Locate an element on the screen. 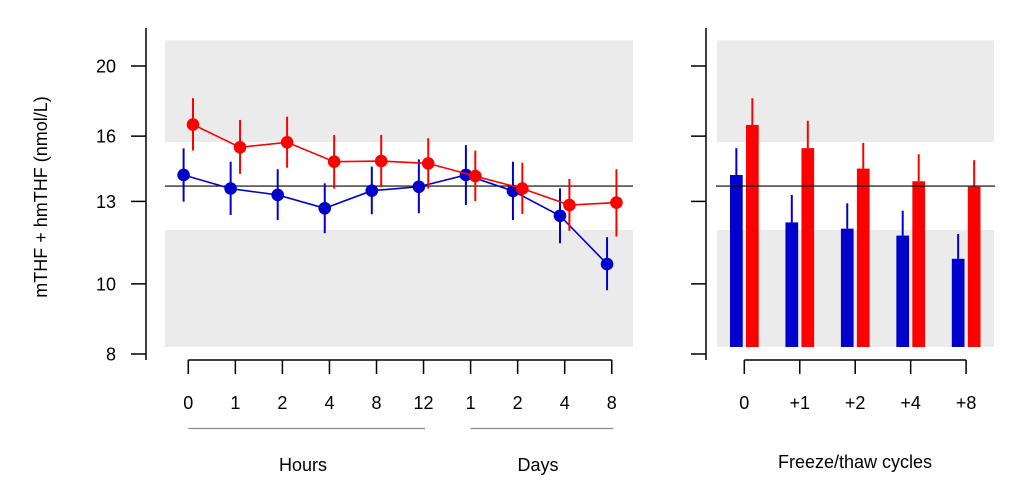 Image resolution: width=1028 pixels, height=494 pixels. x-tick-label: +2 is located at coordinates (855, 403).